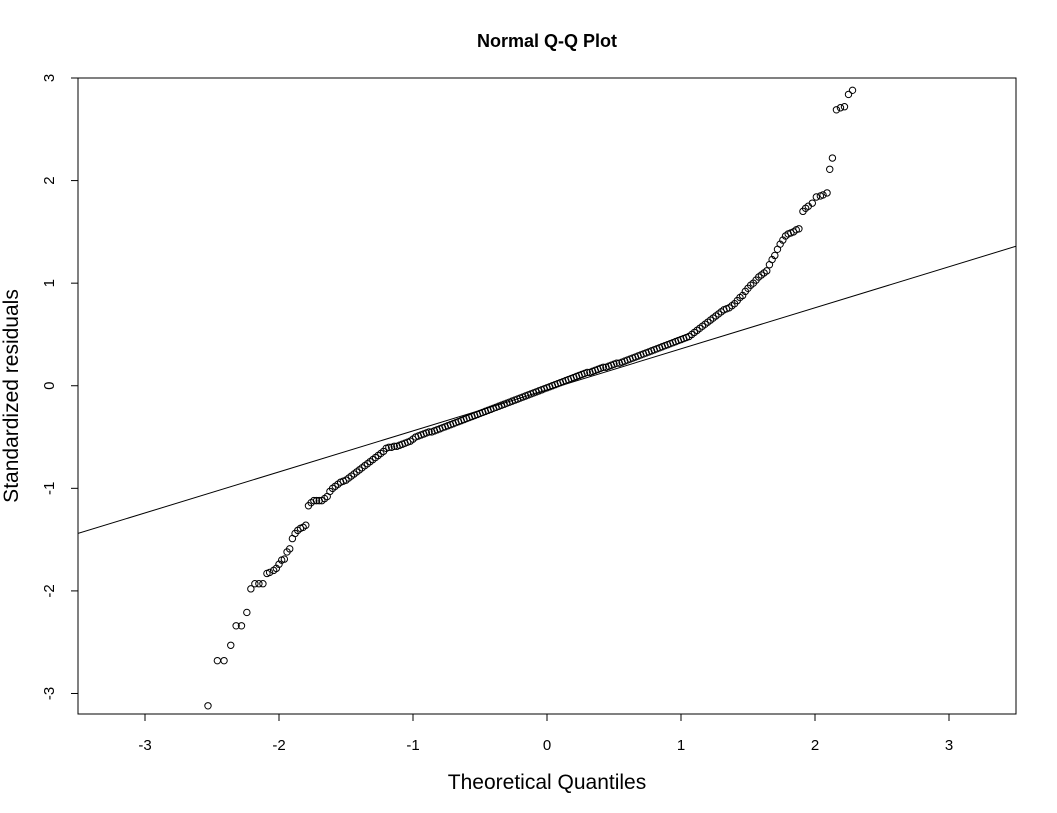 The width and height of the screenshot is (1057, 813). Describe the element at coordinates (547, 782) in the screenshot. I see `x-axis-label: Theoretical Quantiles` at that location.